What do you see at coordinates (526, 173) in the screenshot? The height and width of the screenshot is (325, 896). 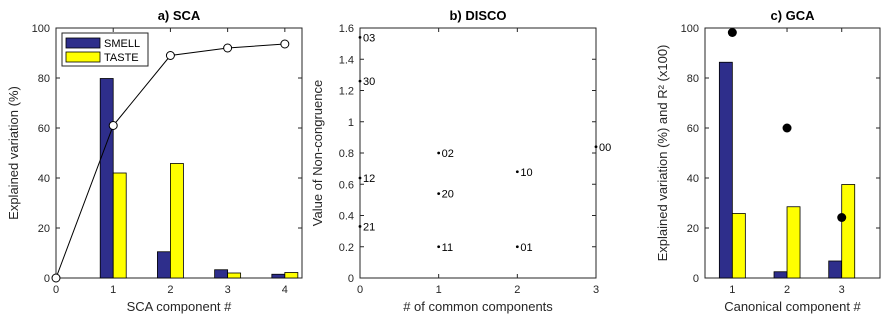 I see `point-label: 10` at bounding box center [526, 173].